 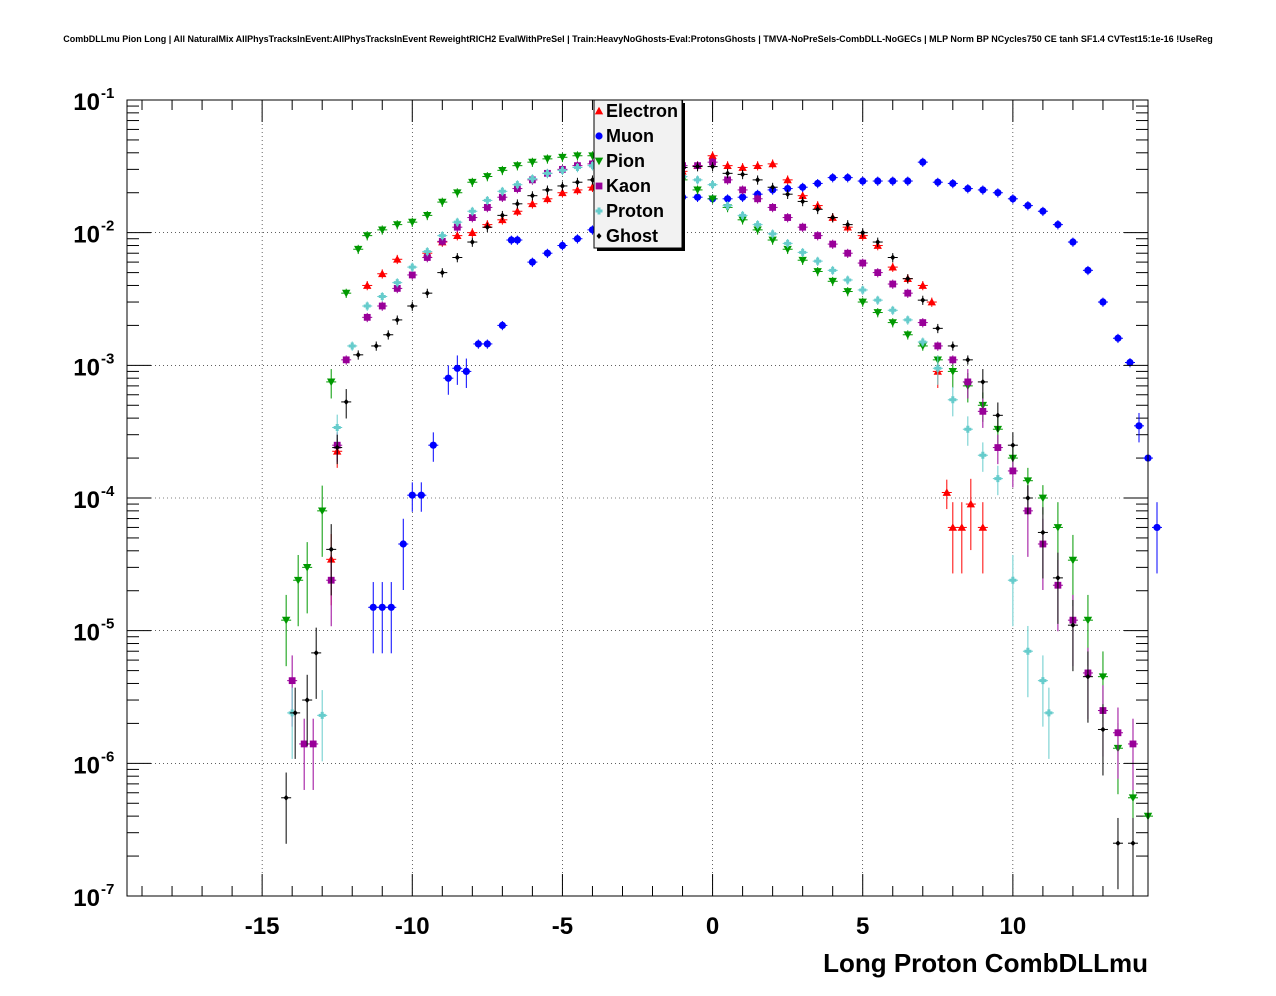 What do you see at coordinates (635, 211) in the screenshot?
I see `legend-label: Proton` at bounding box center [635, 211].